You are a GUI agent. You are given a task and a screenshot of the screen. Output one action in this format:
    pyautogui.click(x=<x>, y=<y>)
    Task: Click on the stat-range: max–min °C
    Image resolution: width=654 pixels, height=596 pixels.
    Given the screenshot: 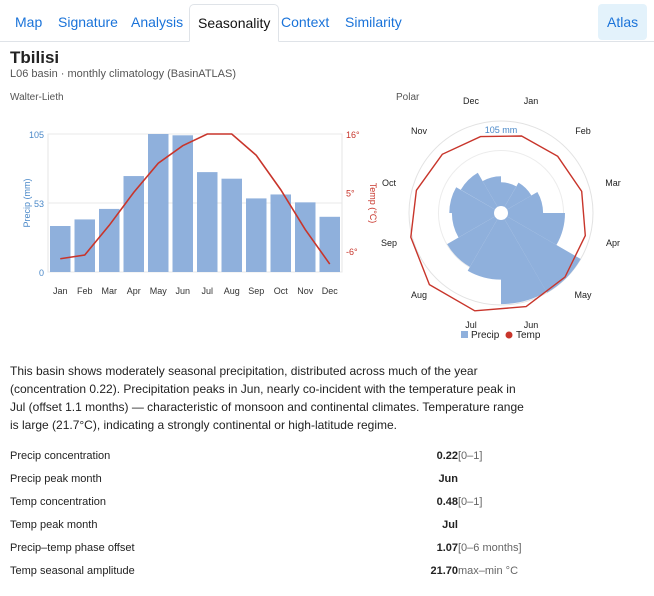 What is the action you would take?
    pyautogui.click(x=488, y=570)
    